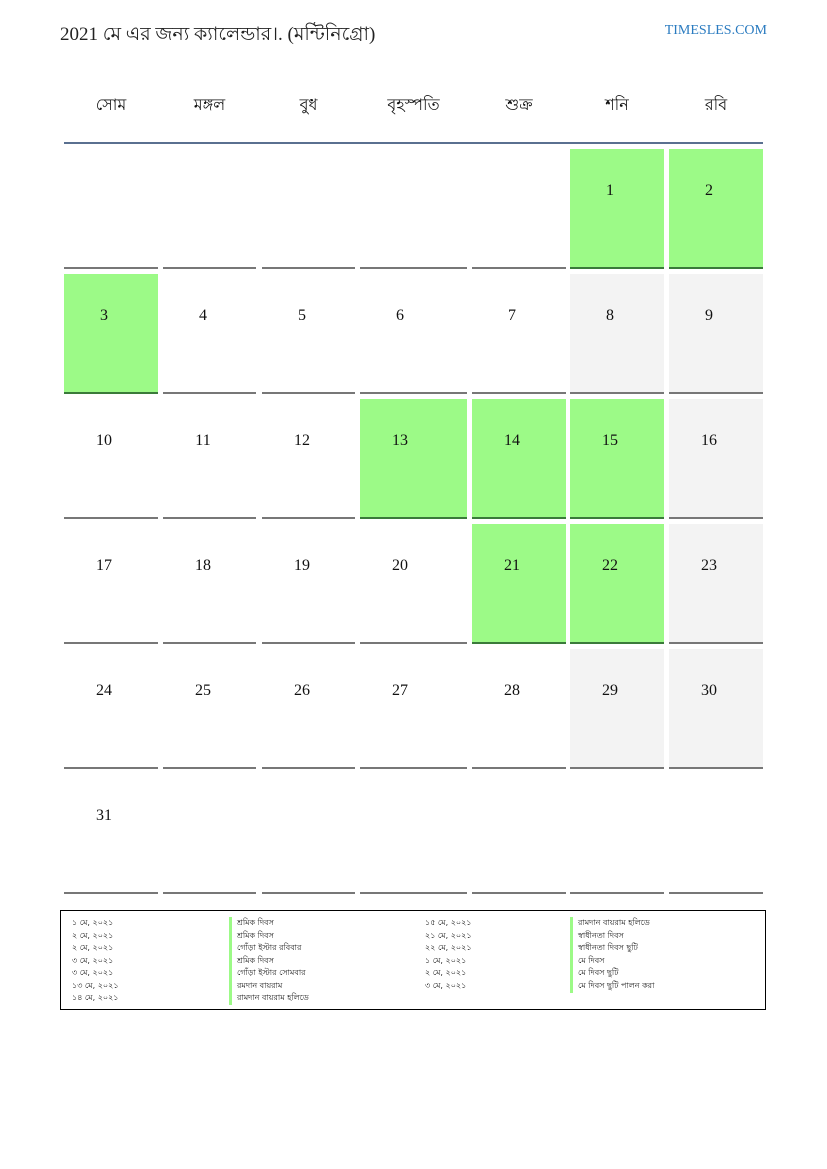  I want to click on day-number: 16, so click(709, 440).